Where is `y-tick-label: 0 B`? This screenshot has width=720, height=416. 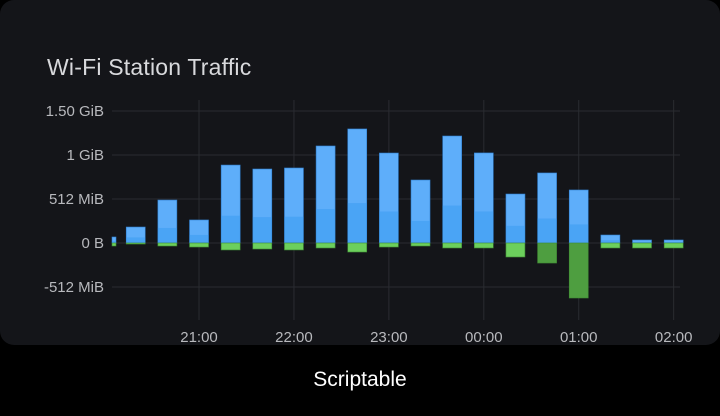
y-tick-label: 0 B is located at coordinates (92, 243).